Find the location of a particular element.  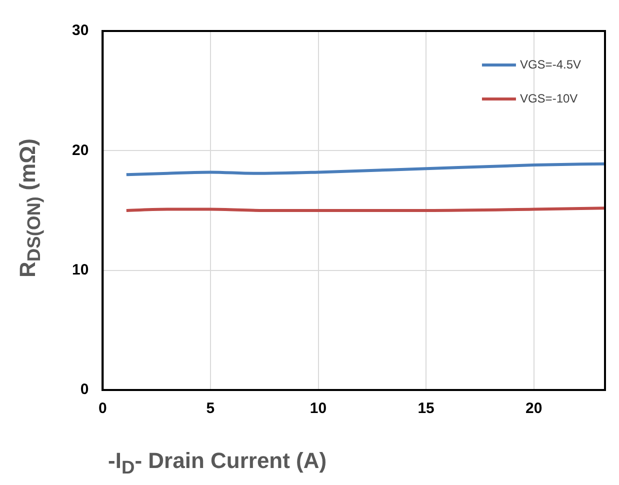

x-tick-label: 15 is located at coordinates (426, 409).